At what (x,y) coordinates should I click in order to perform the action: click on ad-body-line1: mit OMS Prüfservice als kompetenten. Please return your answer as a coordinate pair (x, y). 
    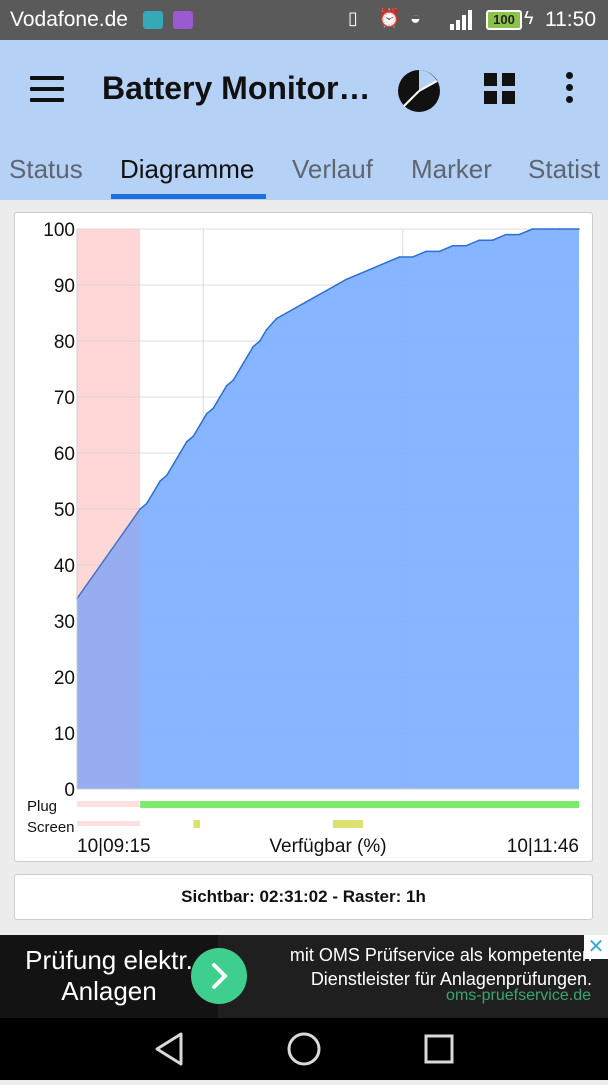
    Looking at the image, I should click on (440, 955).